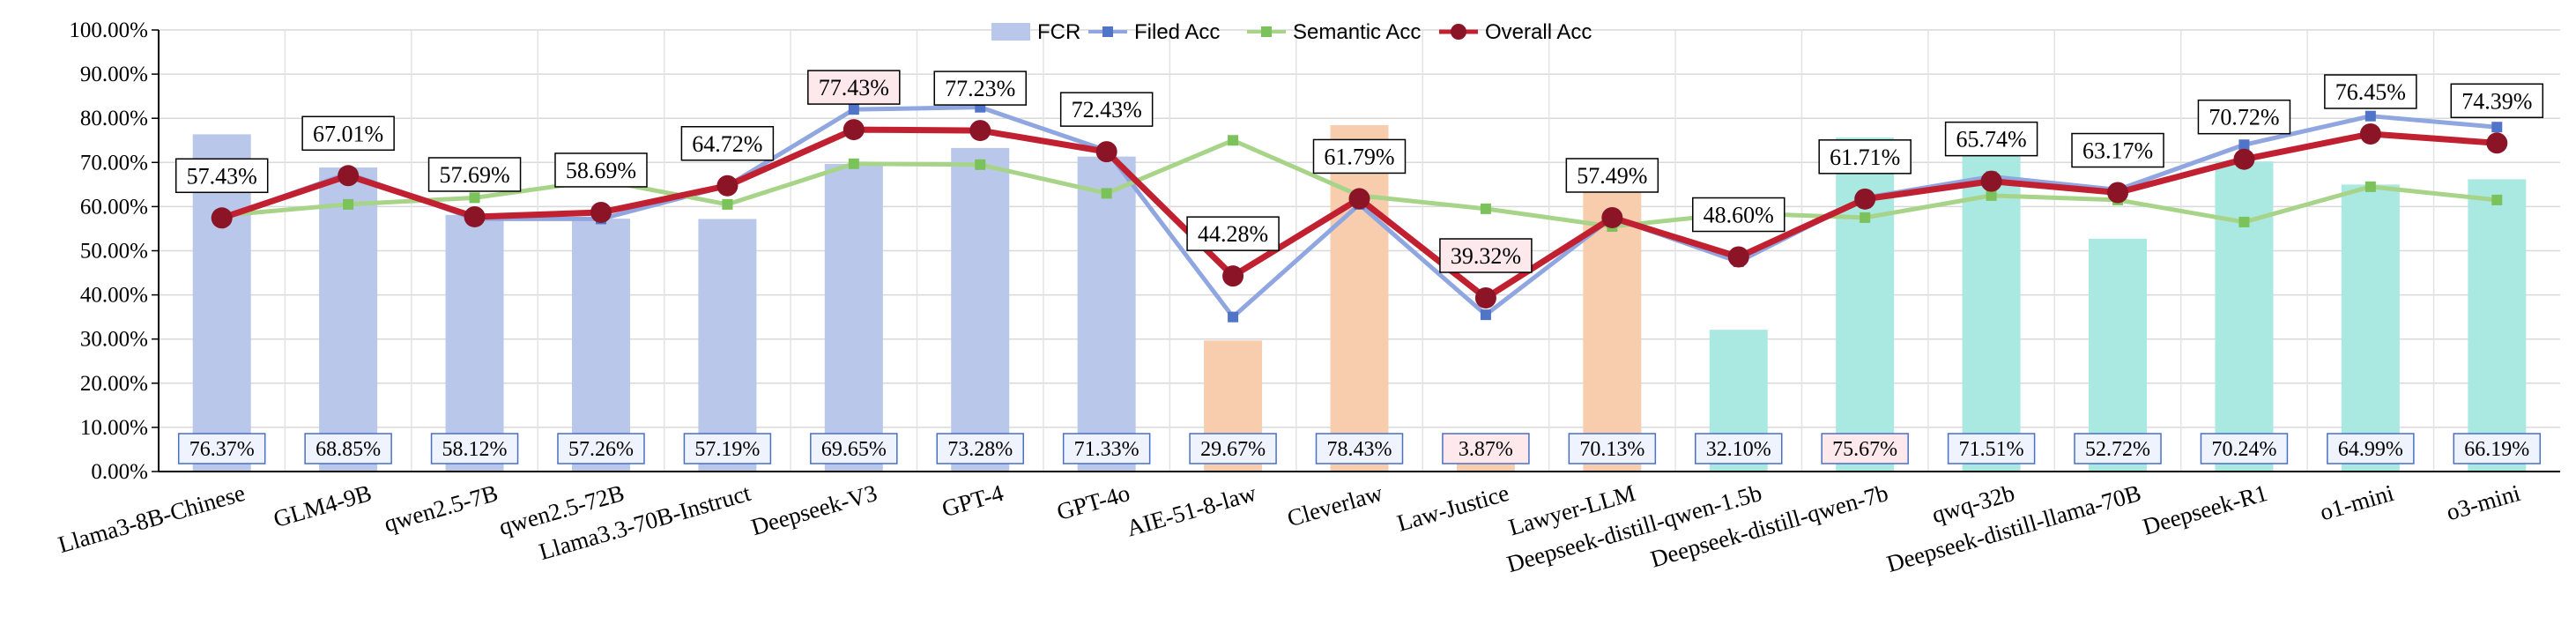 Image resolution: width=2576 pixels, height=624 pixels. I want to click on fcr-label: 78.43%, so click(1359, 449).